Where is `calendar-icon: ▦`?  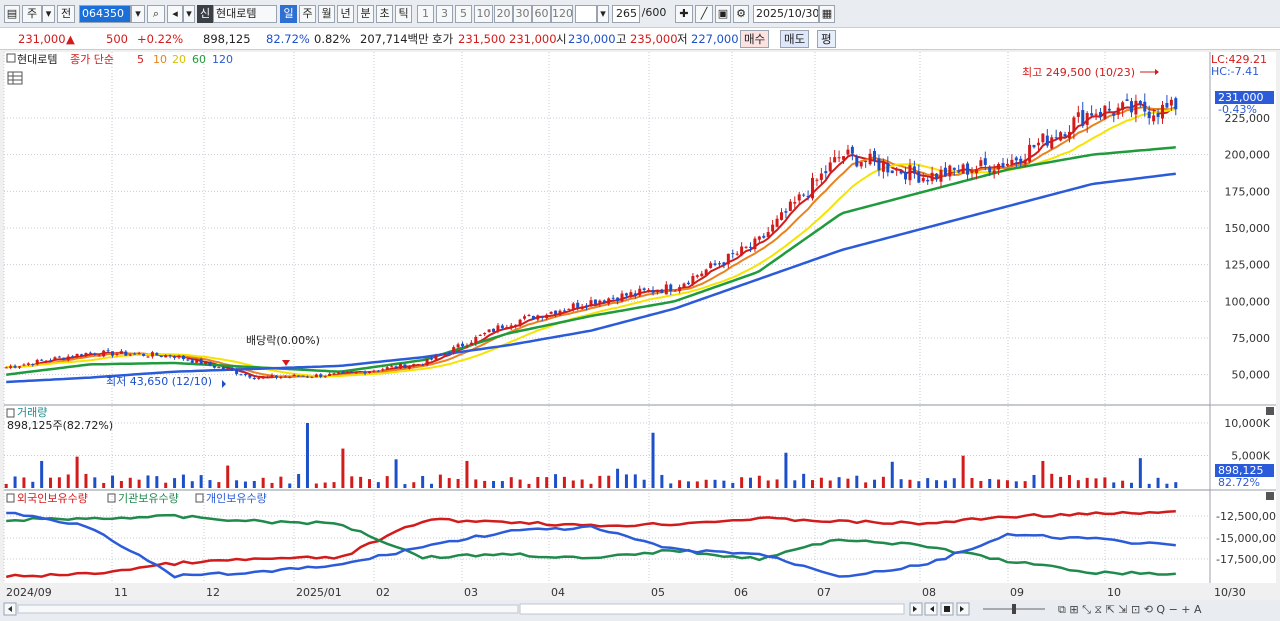 calendar-icon: ▦ is located at coordinates (827, 14).